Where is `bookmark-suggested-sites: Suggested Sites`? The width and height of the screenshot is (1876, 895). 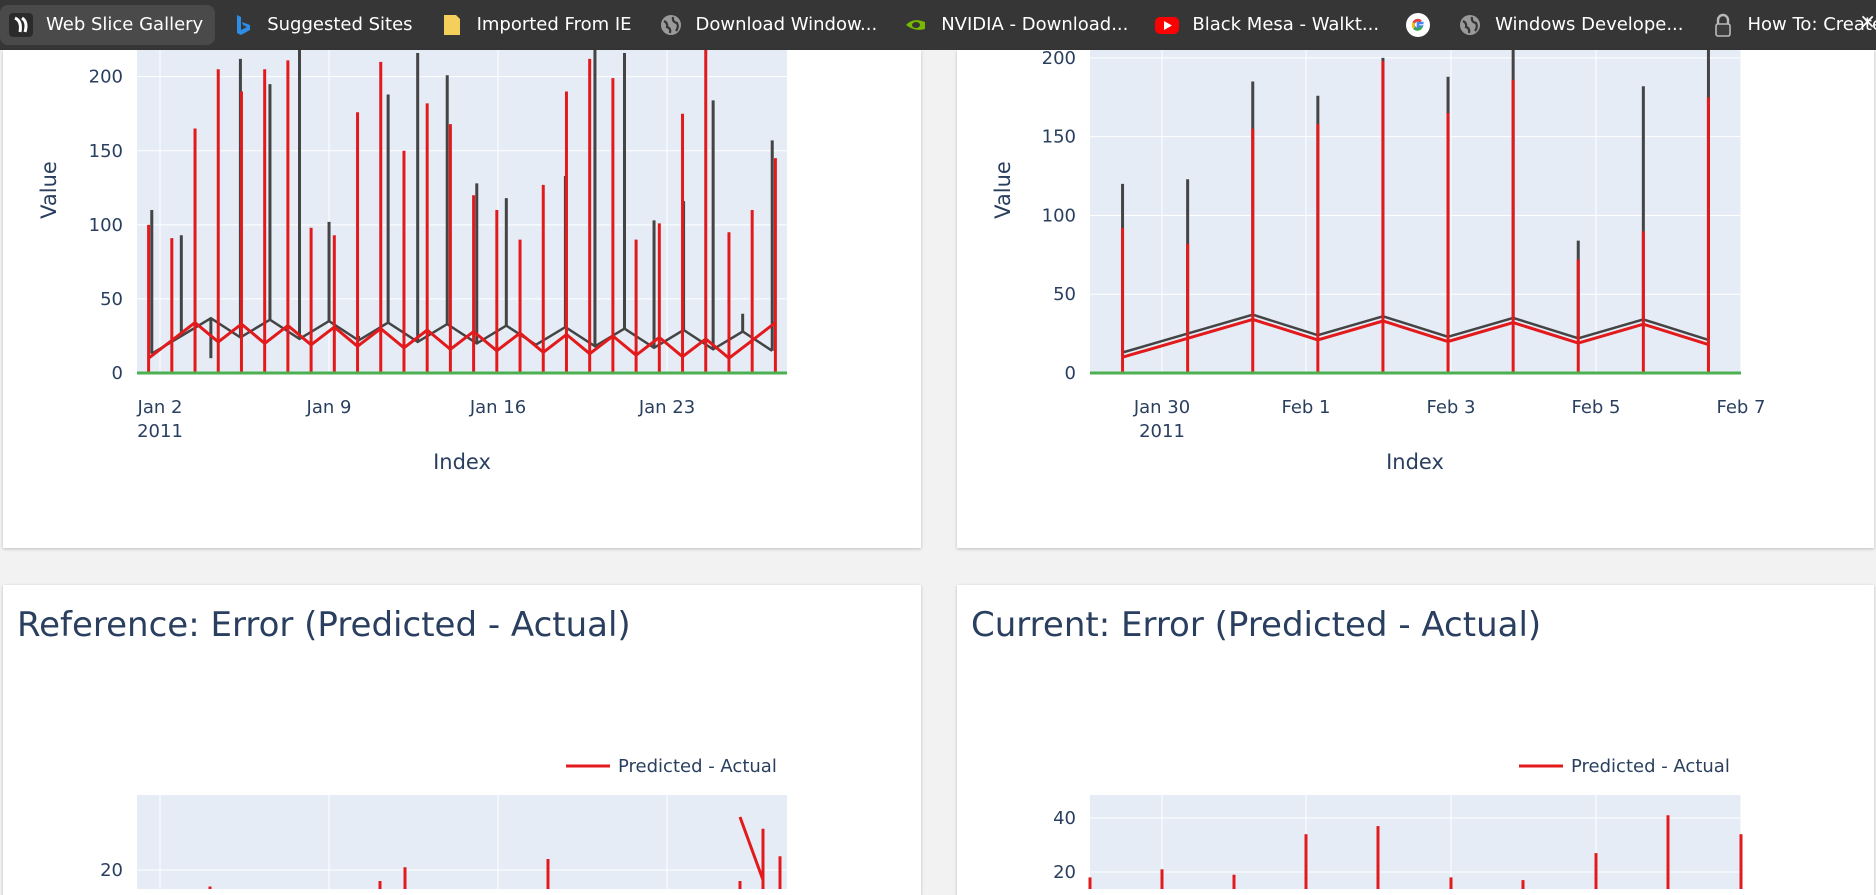
bookmark-suggested-sites: Suggested Sites is located at coordinates (322, 25).